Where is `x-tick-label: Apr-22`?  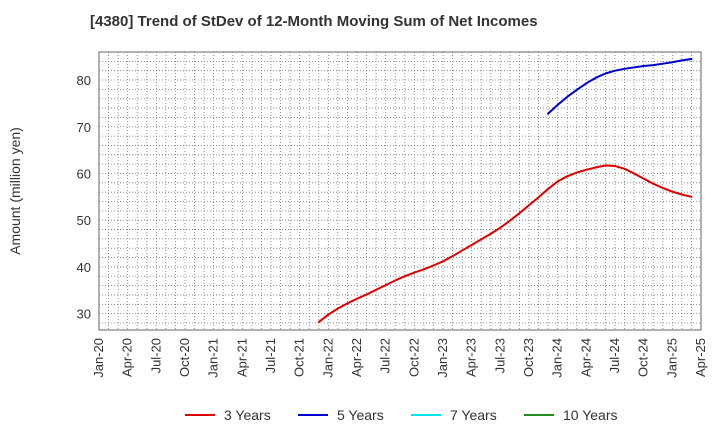
x-tick-label: Apr-22 is located at coordinates (356, 357).